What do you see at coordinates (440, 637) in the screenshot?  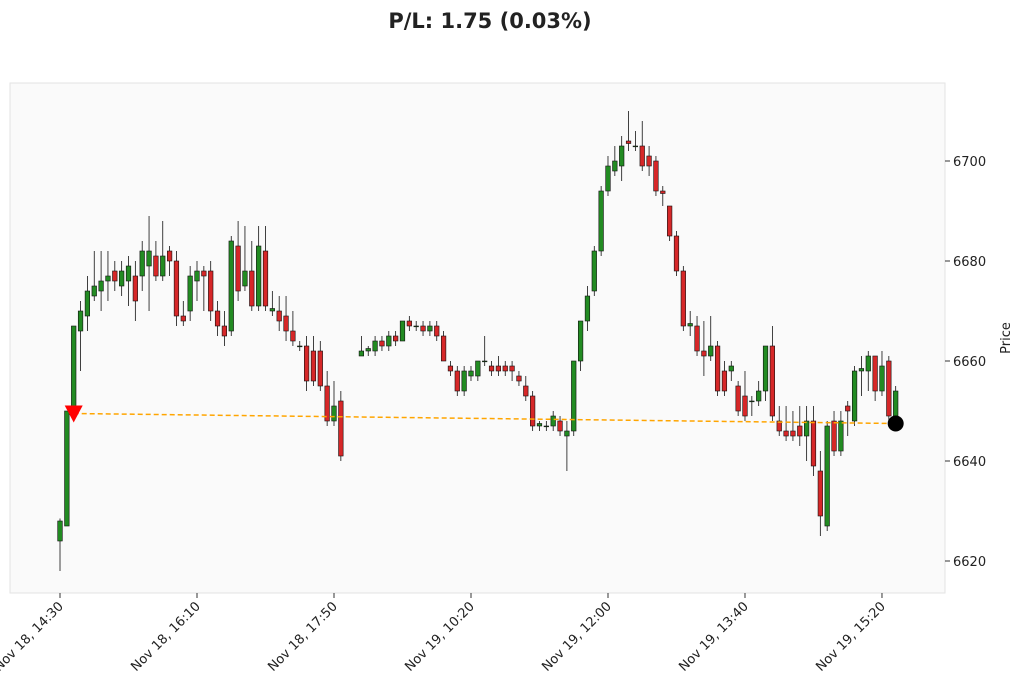 I see `x-tick-label: Nov 19, 10:20` at bounding box center [440, 637].